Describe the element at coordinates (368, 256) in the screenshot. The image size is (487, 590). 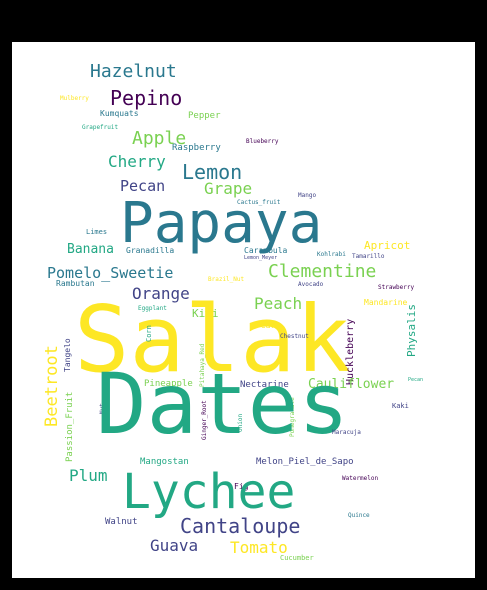
I see `word-tamarillo: Tamarillo` at that location.